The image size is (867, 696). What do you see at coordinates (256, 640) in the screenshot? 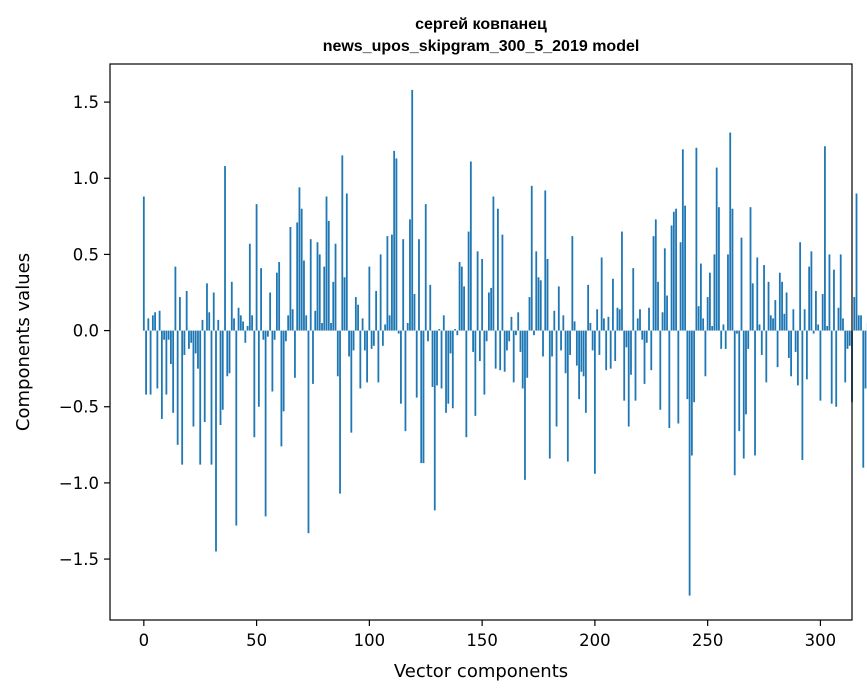
I see `x-tick-label: 50` at bounding box center [256, 640].